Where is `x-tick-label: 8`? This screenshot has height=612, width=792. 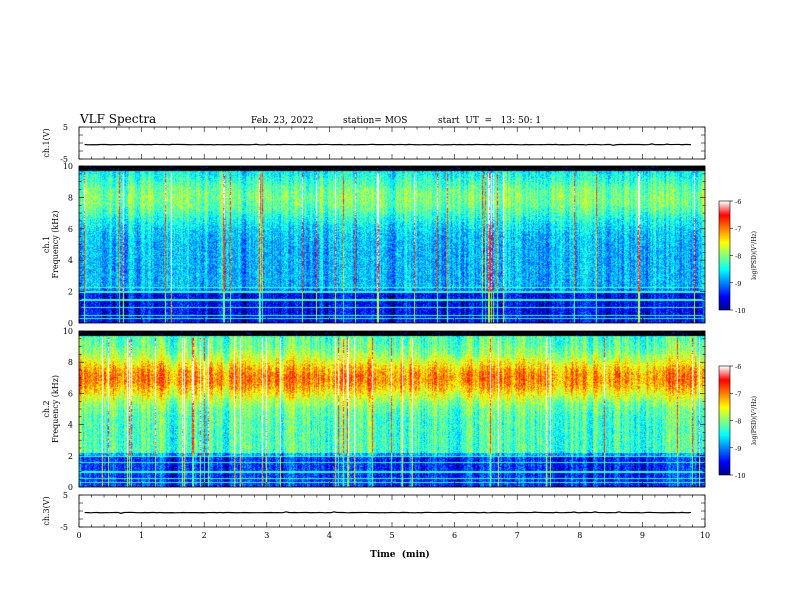
x-tick-label: 8 is located at coordinates (579, 535).